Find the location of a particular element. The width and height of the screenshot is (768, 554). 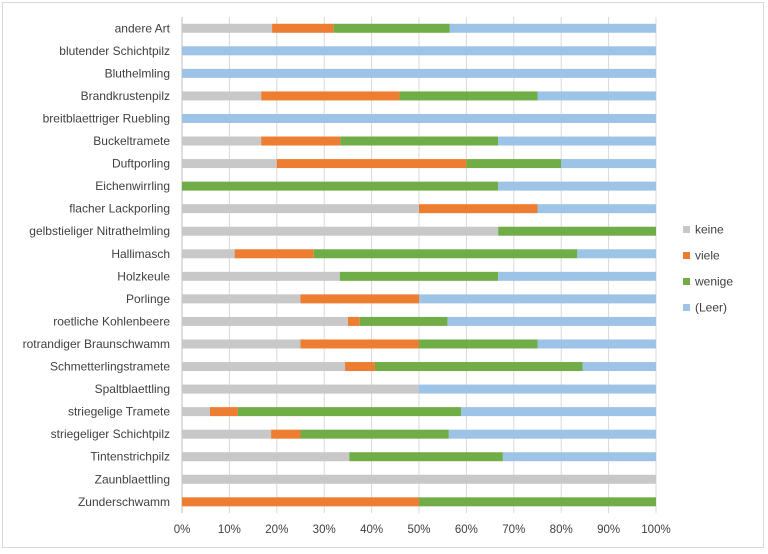

bar-brandkrustenpilz-viele is located at coordinates (330, 96).